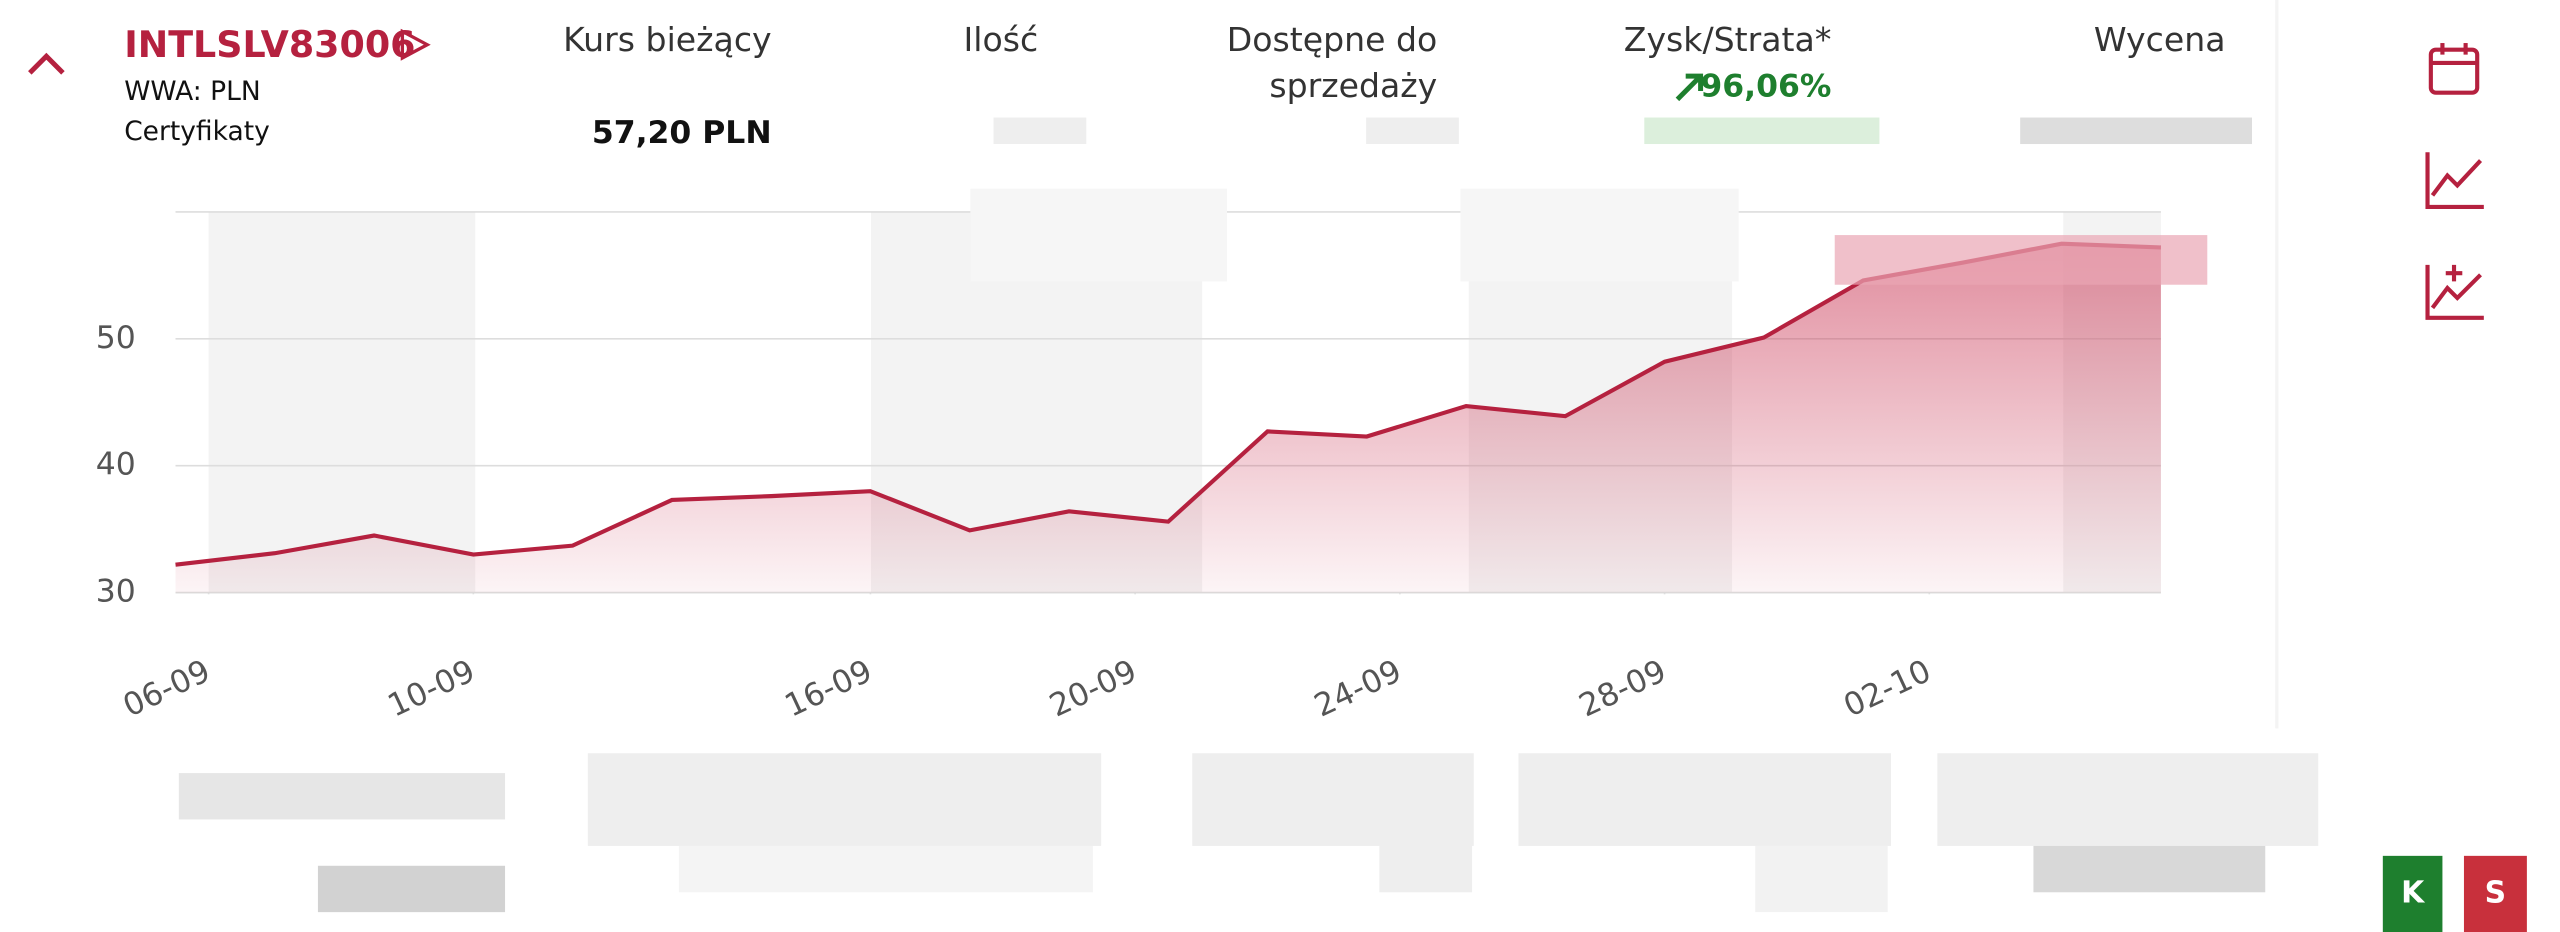 This screenshot has height=932, width=2560. Describe the element at coordinates (1353, 85) in the screenshot. I see `available-label: sprzedaży` at that location.